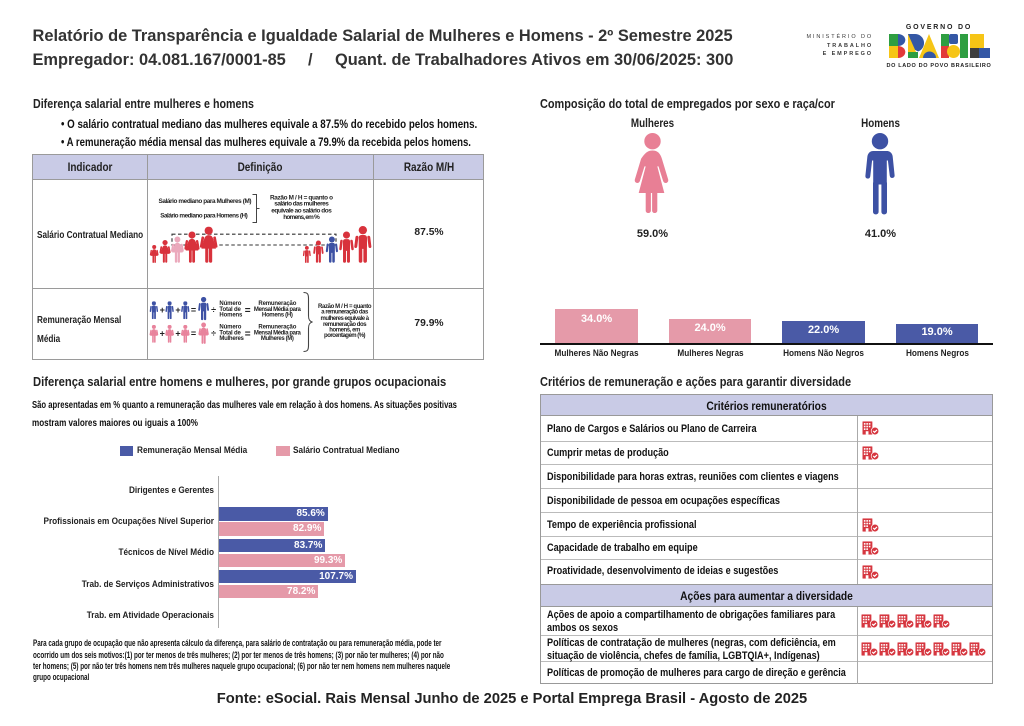 Image resolution: width=1024 pixels, height=726 pixels. What do you see at coordinates (231, 316) in the screenshot?
I see `svg-text: Homens` at bounding box center [231, 316].